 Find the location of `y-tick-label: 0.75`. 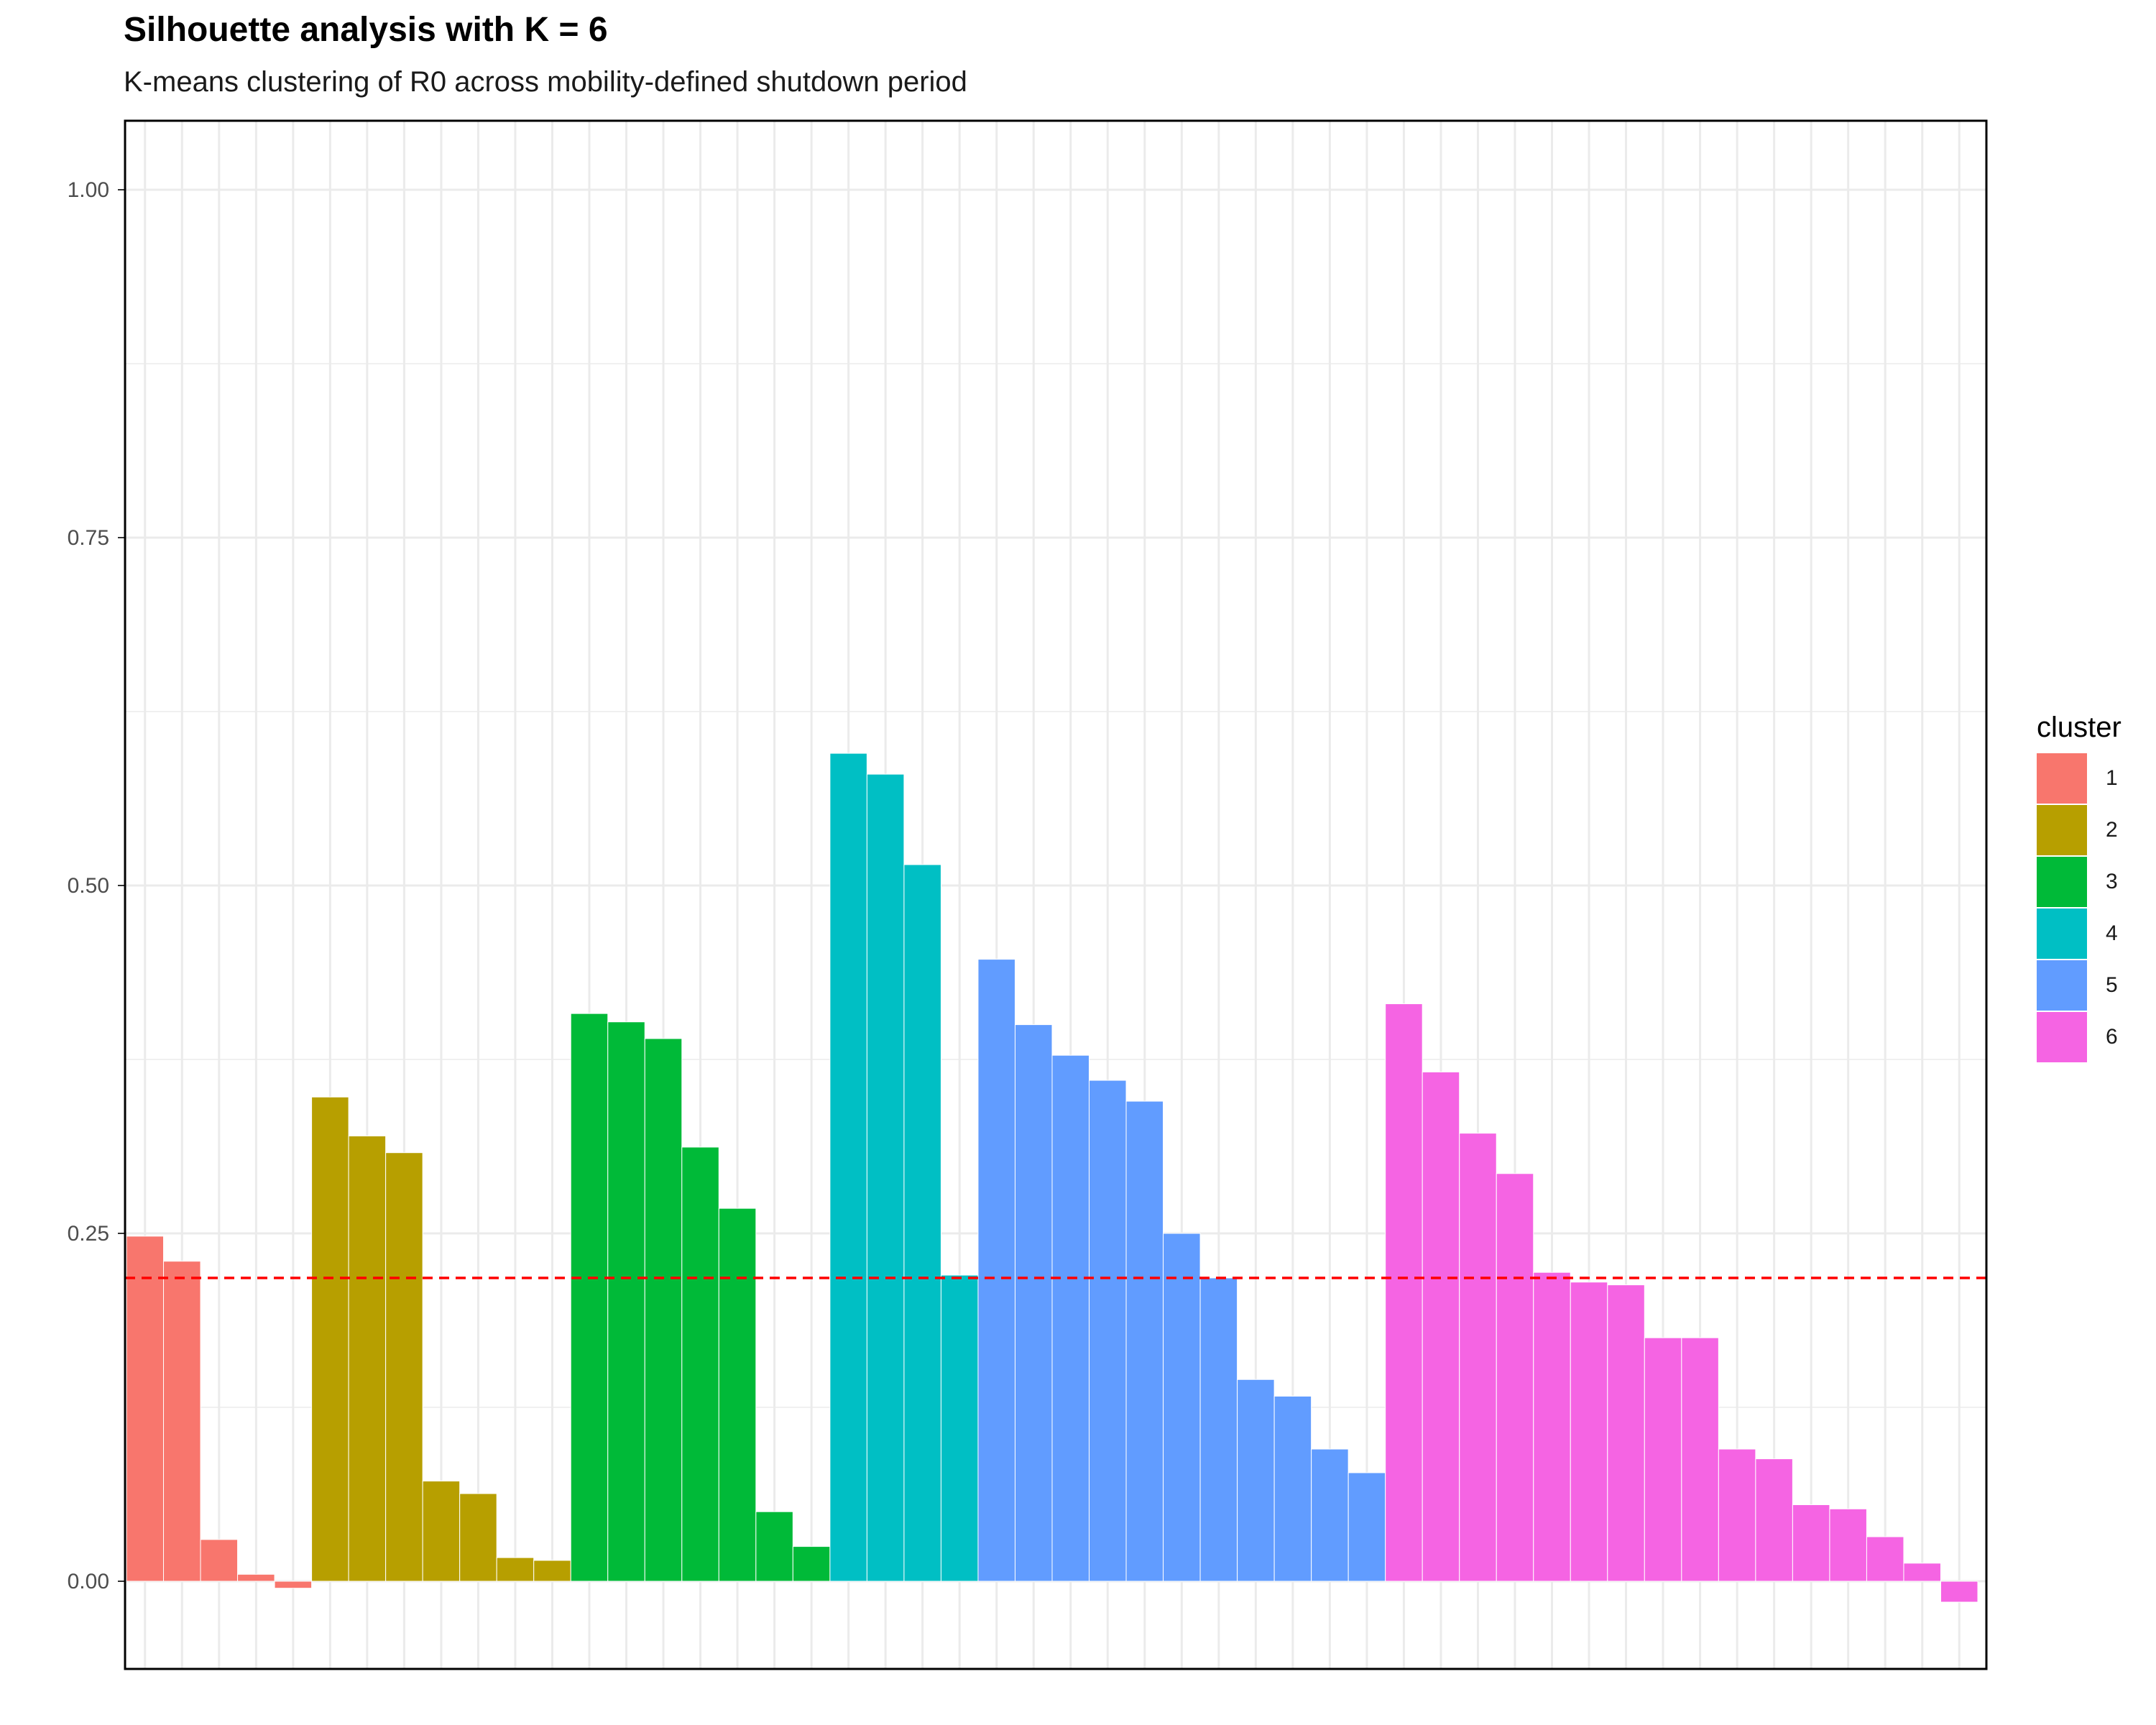

y-tick-label: 0.75 is located at coordinates (88, 538).